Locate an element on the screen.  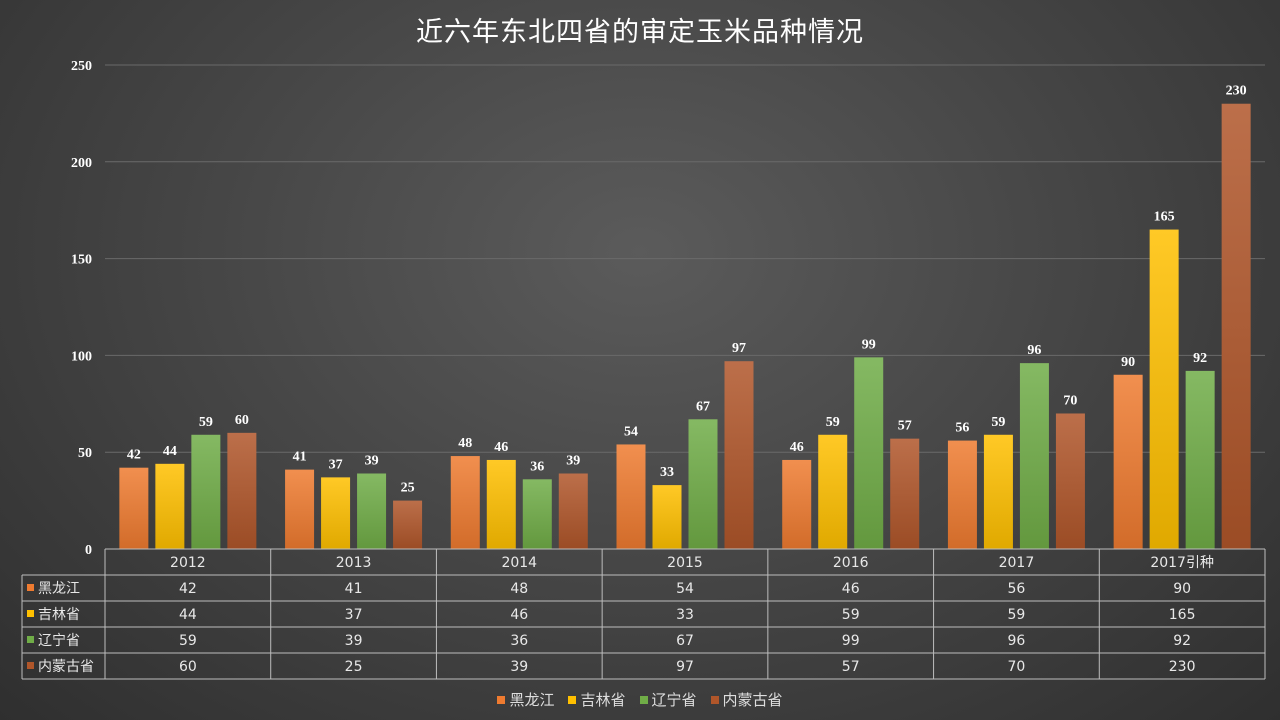
table-cell: 60 is located at coordinates (188, 667).